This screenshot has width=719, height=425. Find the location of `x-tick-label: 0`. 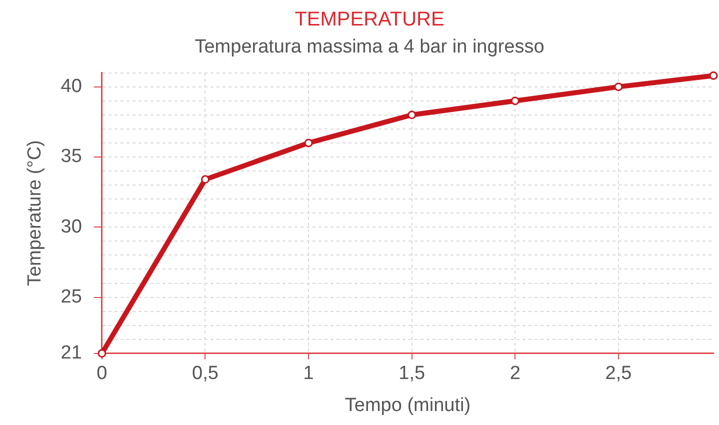

x-tick-label: 0 is located at coordinates (102, 373).